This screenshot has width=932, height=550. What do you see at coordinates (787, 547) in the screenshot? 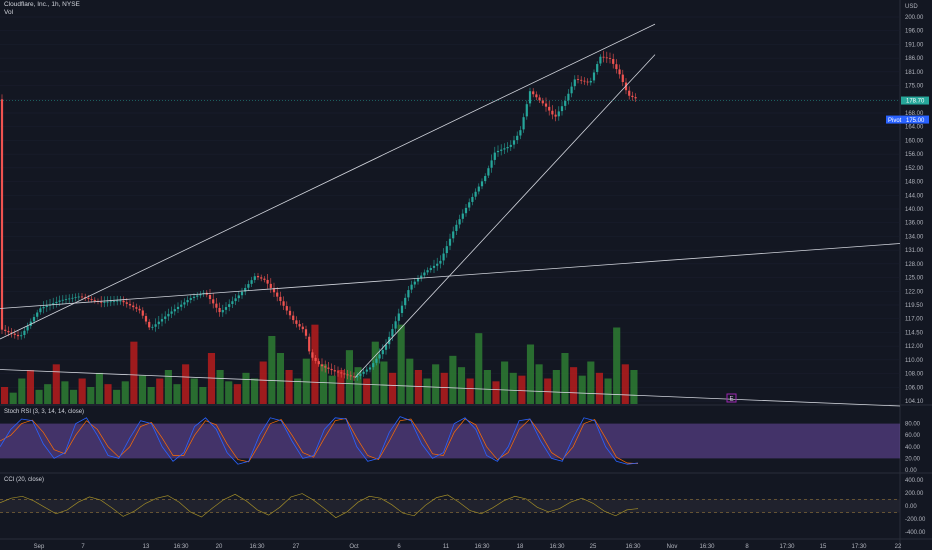
I see `time-tick-label: 17:30` at bounding box center [787, 547].